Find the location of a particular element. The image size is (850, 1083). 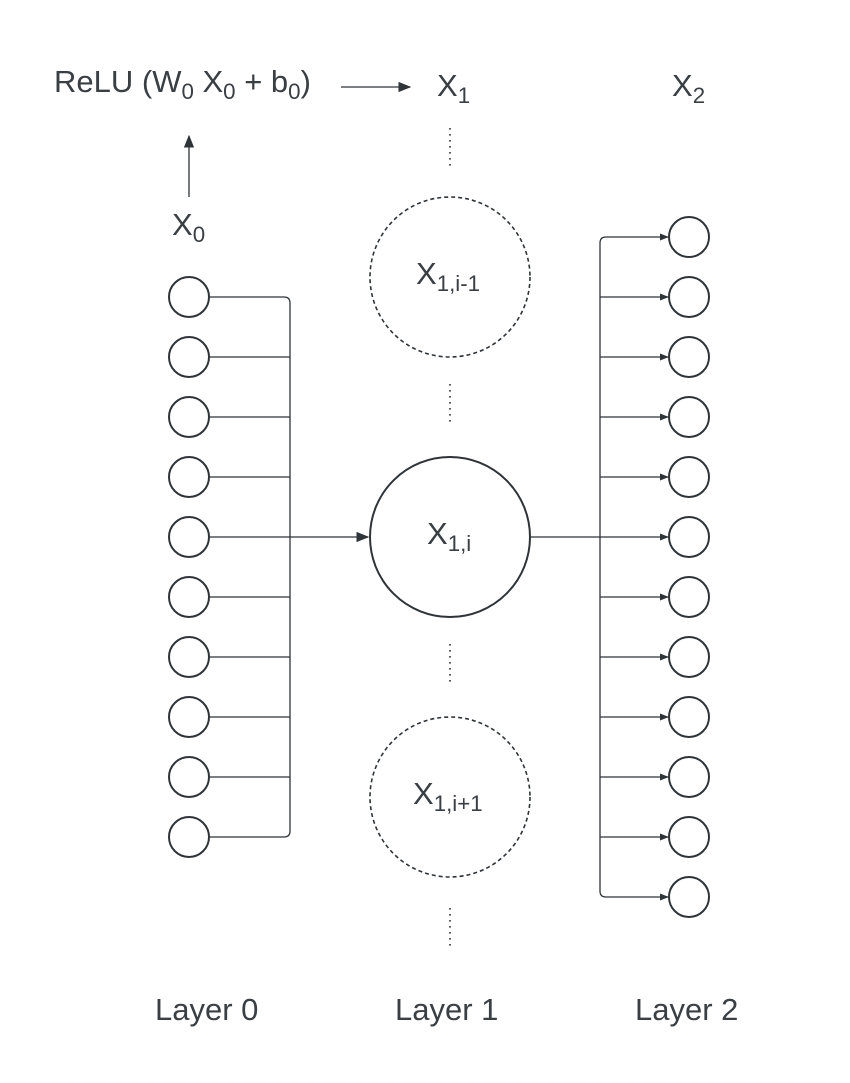

formula-suffix: ) is located at coordinates (305, 81).